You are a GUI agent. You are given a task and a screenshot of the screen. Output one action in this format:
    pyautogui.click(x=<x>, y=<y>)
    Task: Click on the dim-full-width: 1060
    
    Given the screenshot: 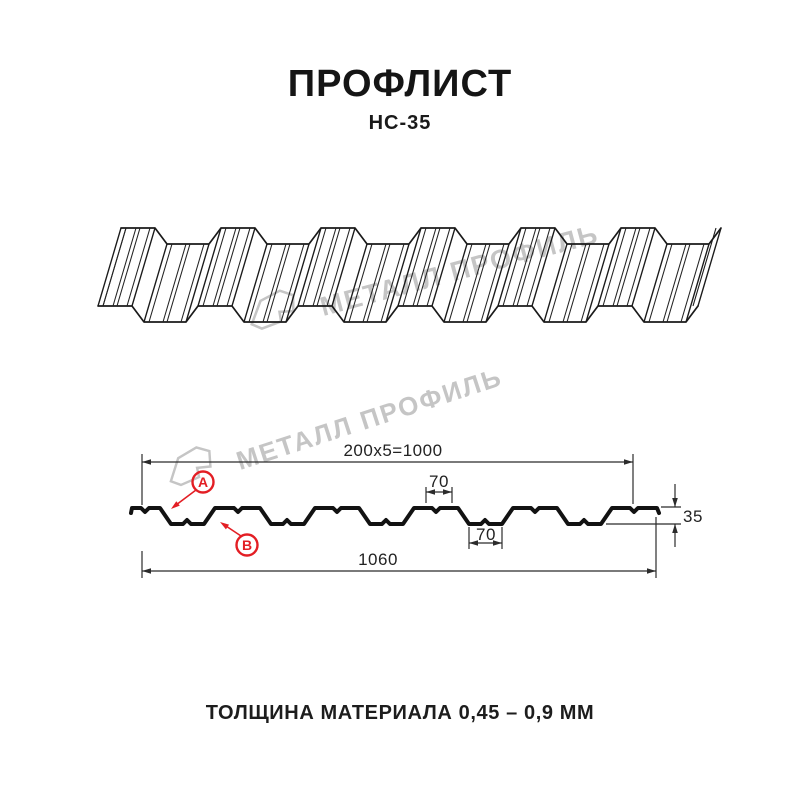 What is the action you would take?
    pyautogui.click(x=378, y=559)
    